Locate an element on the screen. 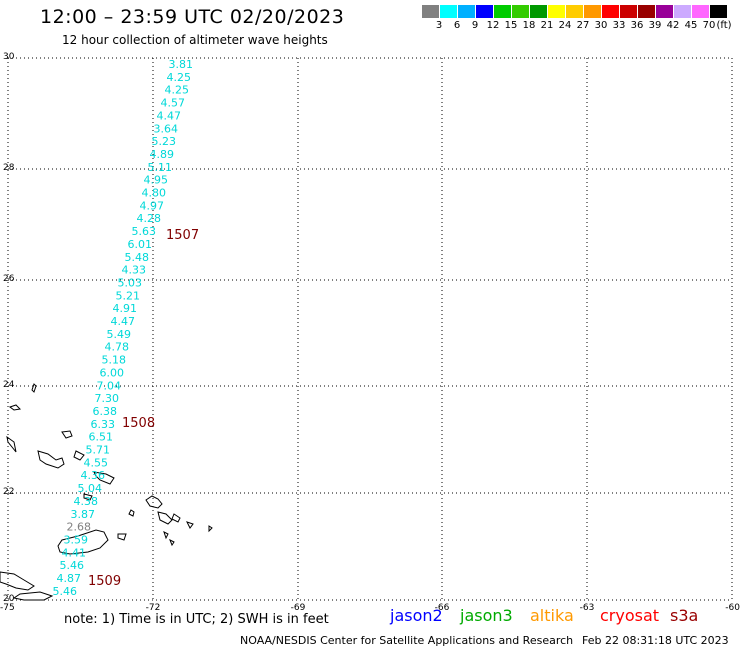 This screenshot has height=650, width=740. lat-tick-label: 28 is located at coordinates (9, 168).